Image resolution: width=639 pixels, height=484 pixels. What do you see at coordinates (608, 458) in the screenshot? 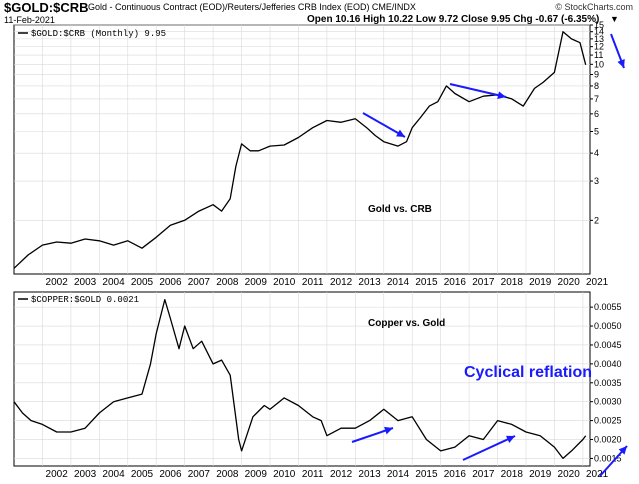
I see `y-tick-label: 0.0015` at bounding box center [608, 458].